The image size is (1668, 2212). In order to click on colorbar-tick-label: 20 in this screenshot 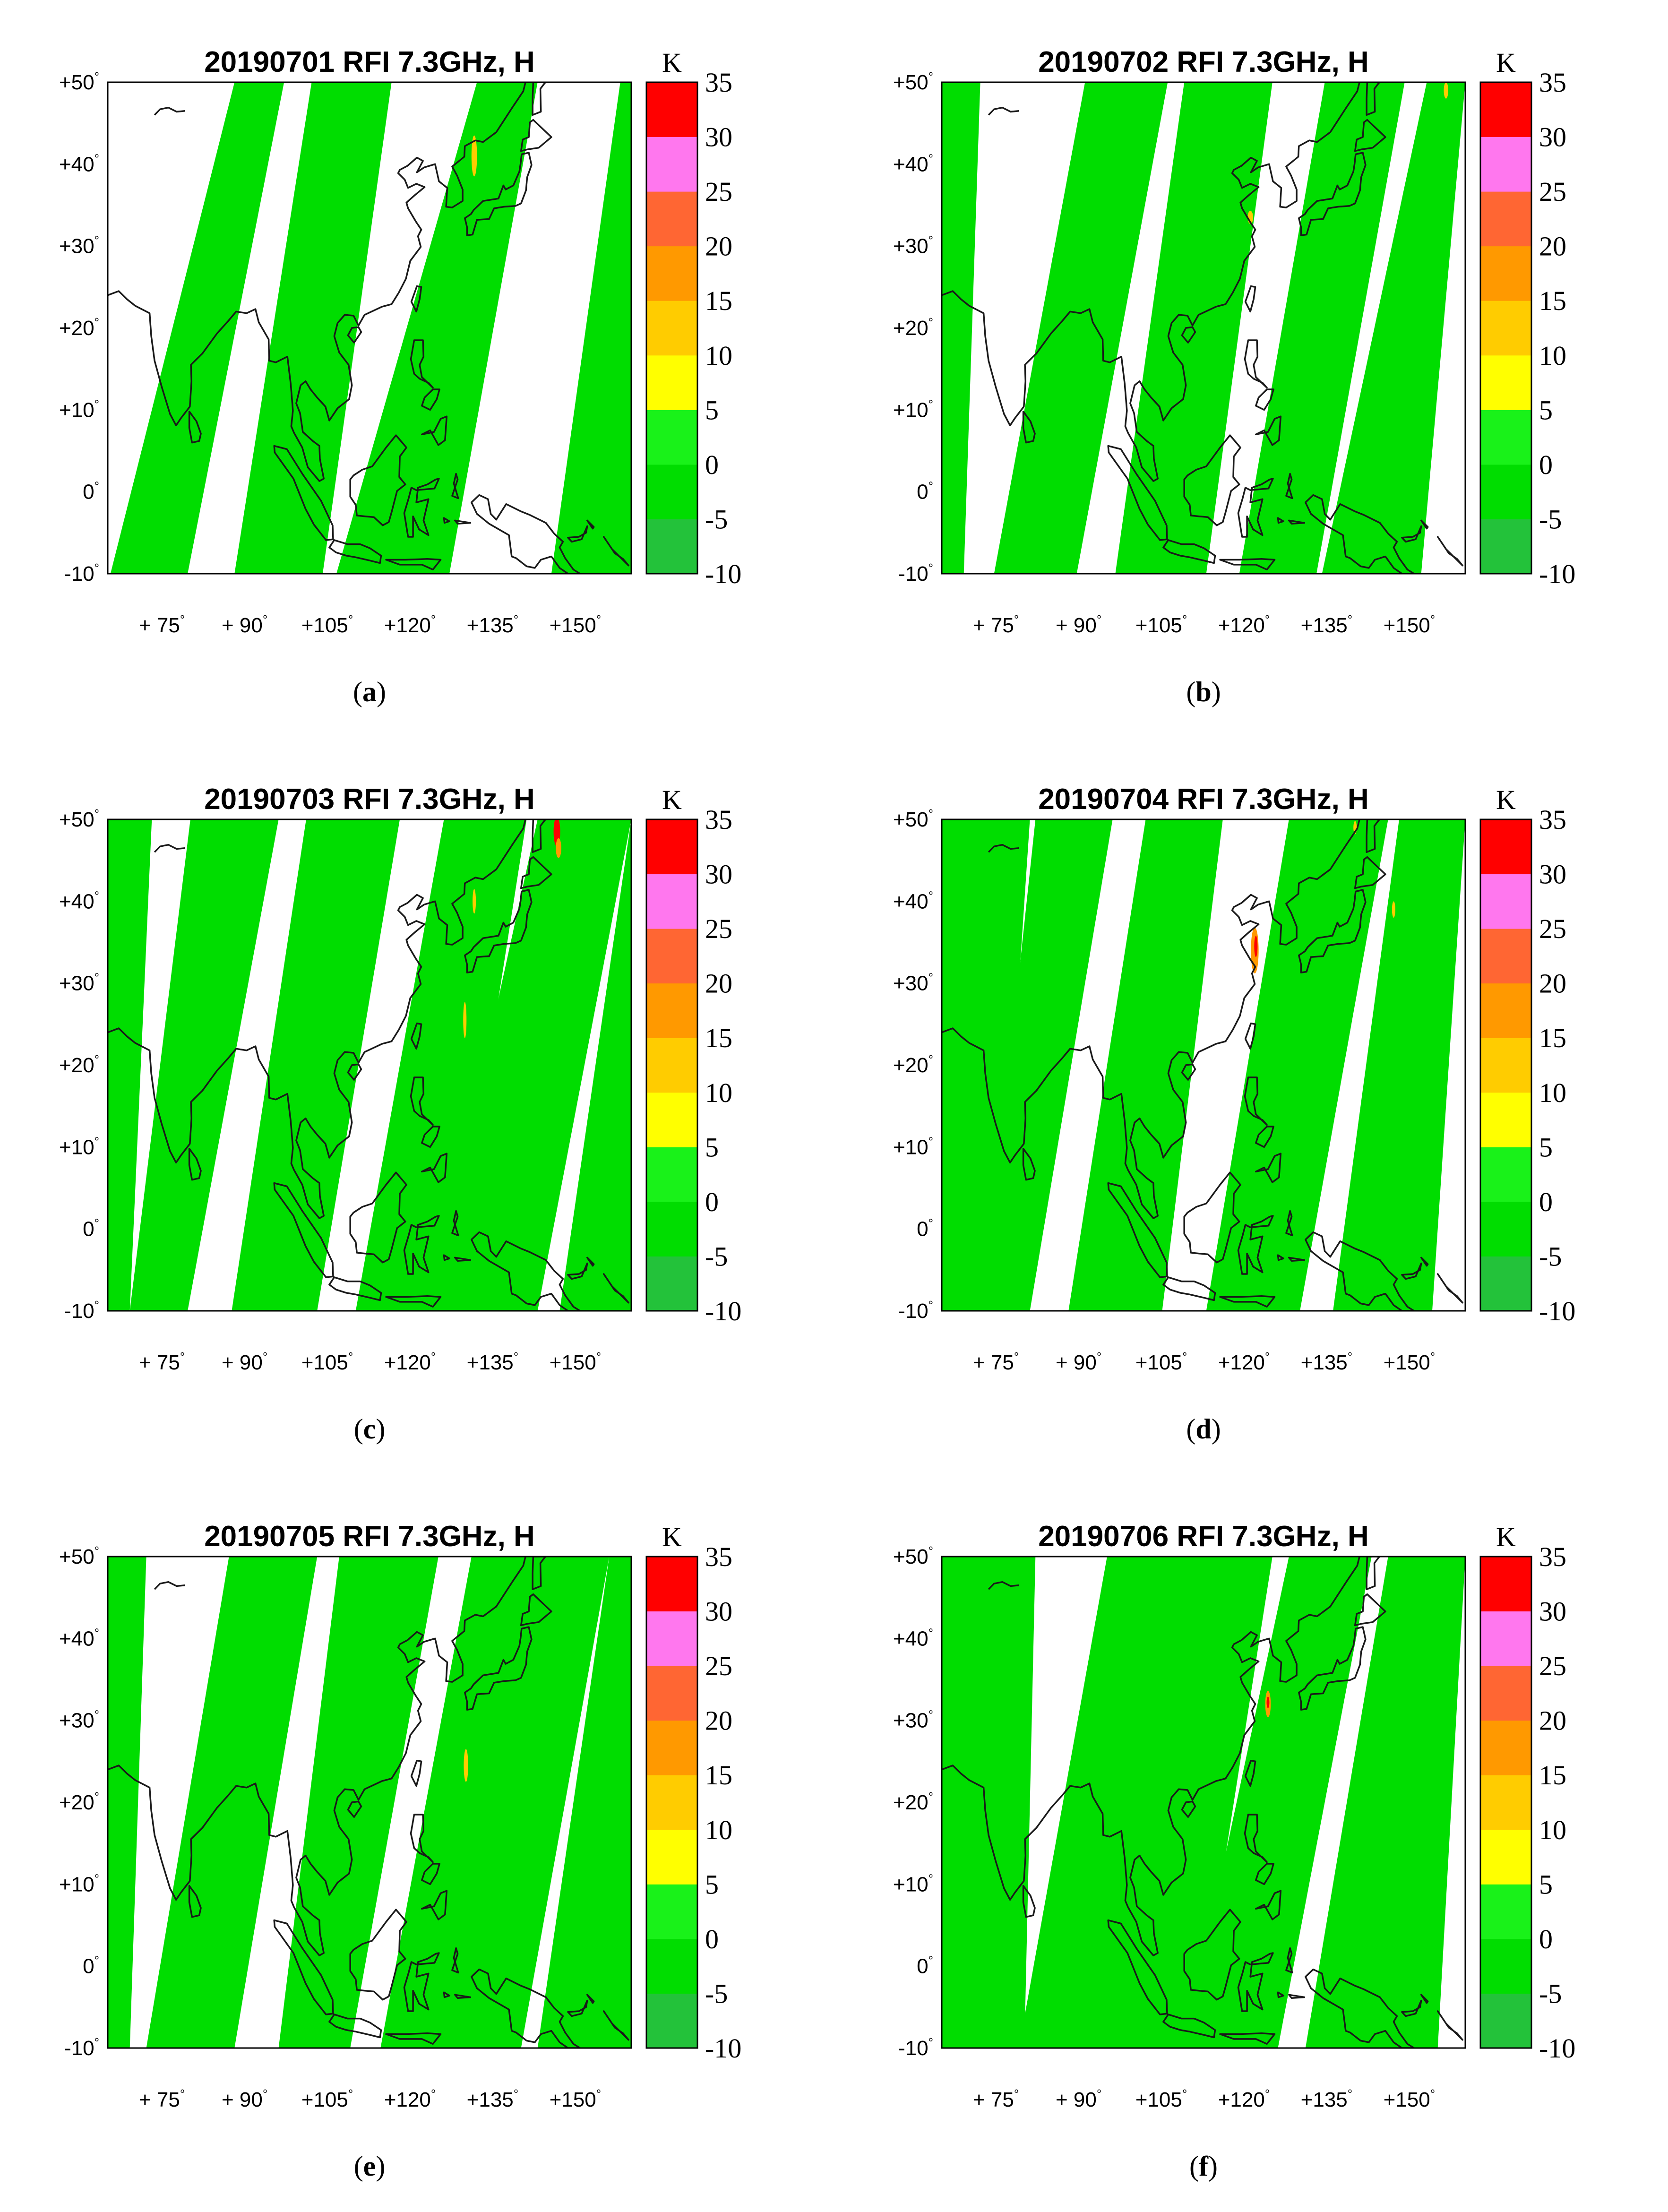, I will do `click(1553, 984)`.